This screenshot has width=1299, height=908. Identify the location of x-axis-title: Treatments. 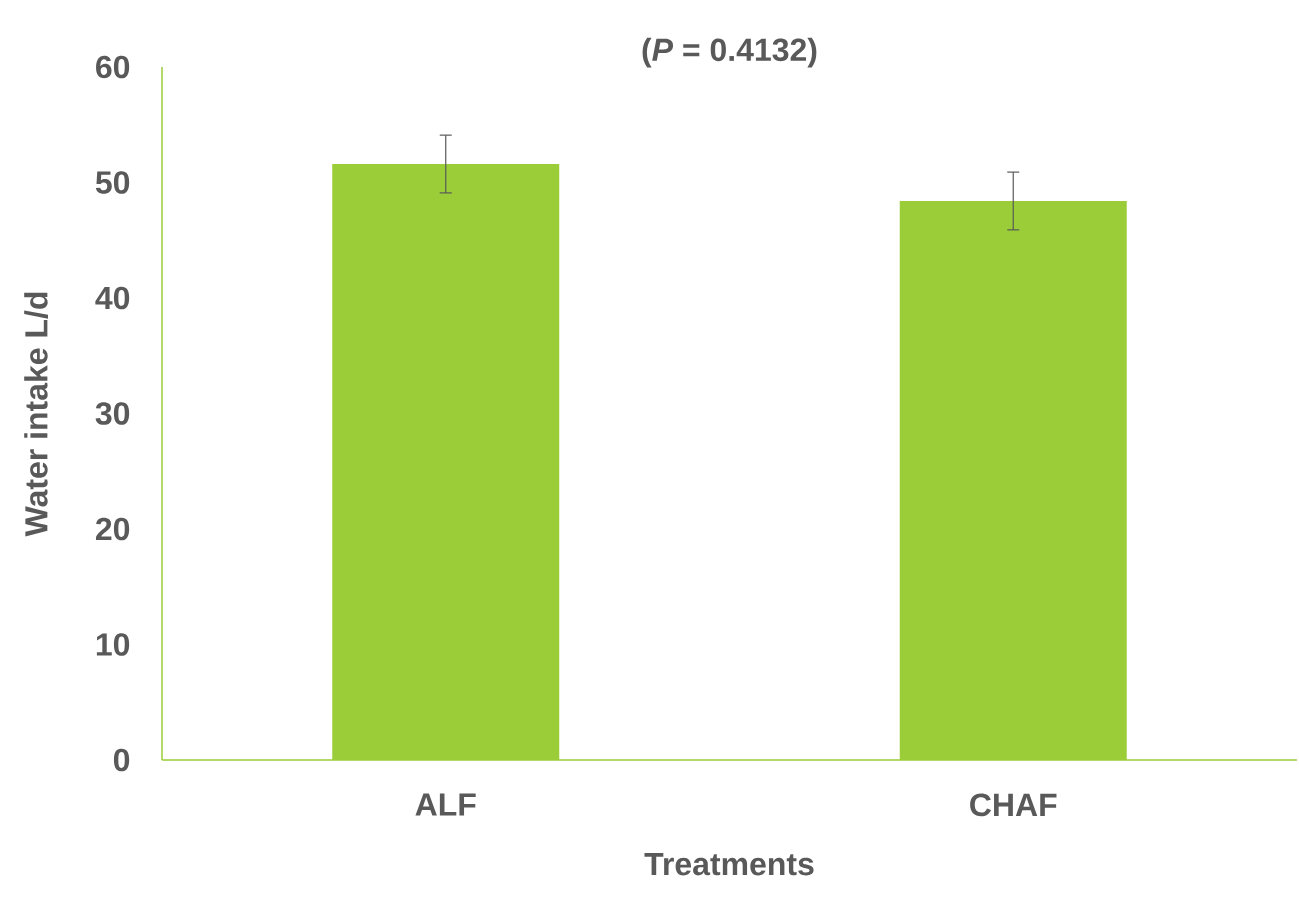
(729, 864).